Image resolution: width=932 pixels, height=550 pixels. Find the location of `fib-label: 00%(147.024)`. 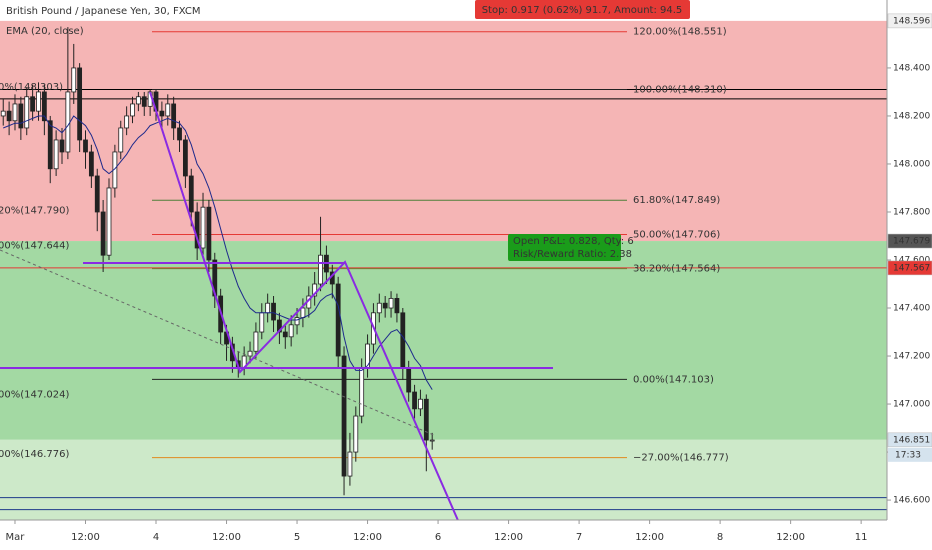

fib-label: 00%(147.024) is located at coordinates (34, 394).